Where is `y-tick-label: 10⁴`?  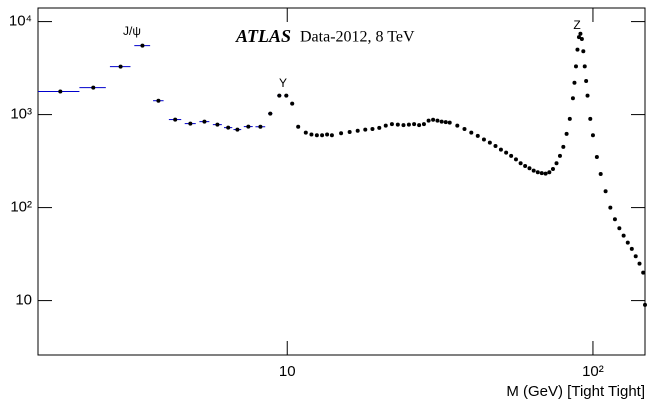 y-tick-label: 10⁴ is located at coordinates (20, 21).